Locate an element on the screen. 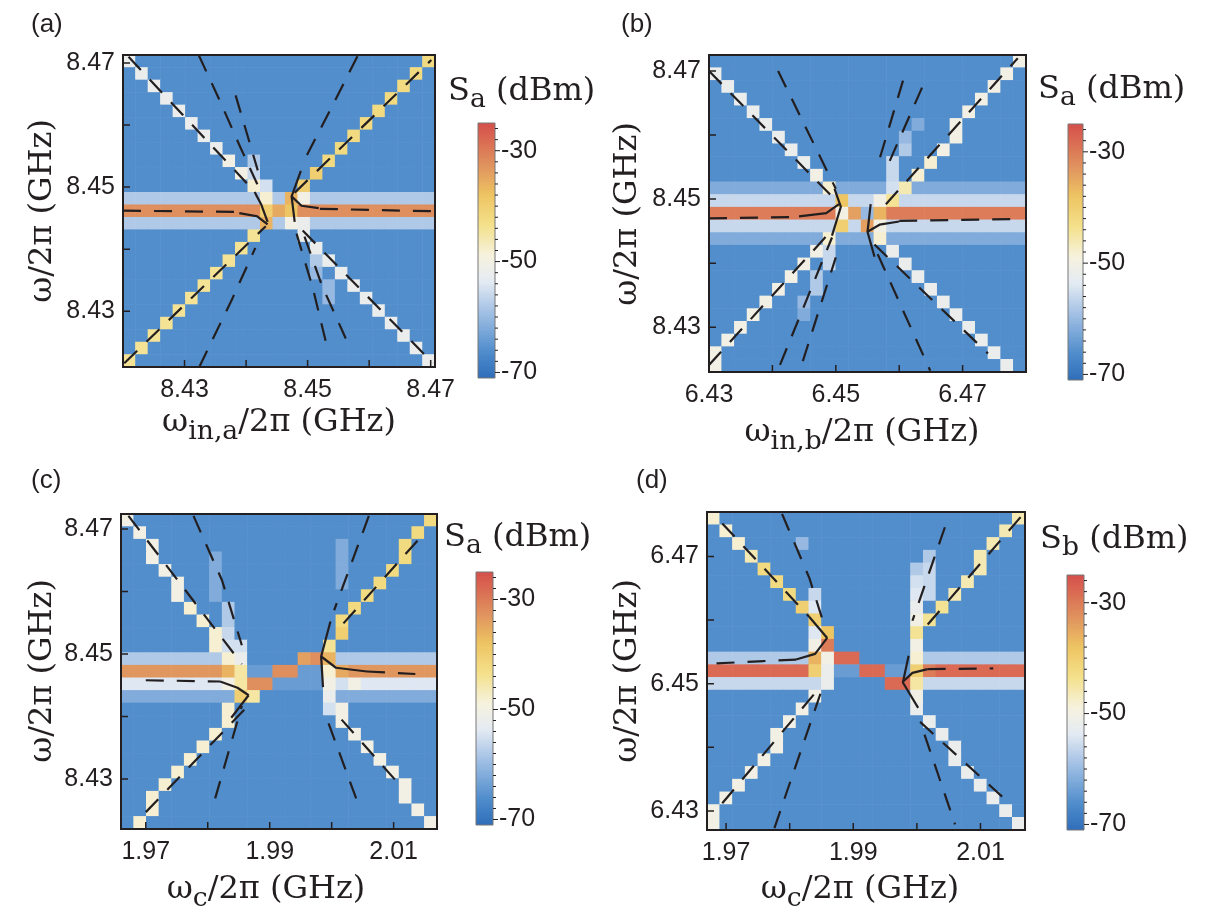  chart-title: (a) is located at coordinates (47, 23).